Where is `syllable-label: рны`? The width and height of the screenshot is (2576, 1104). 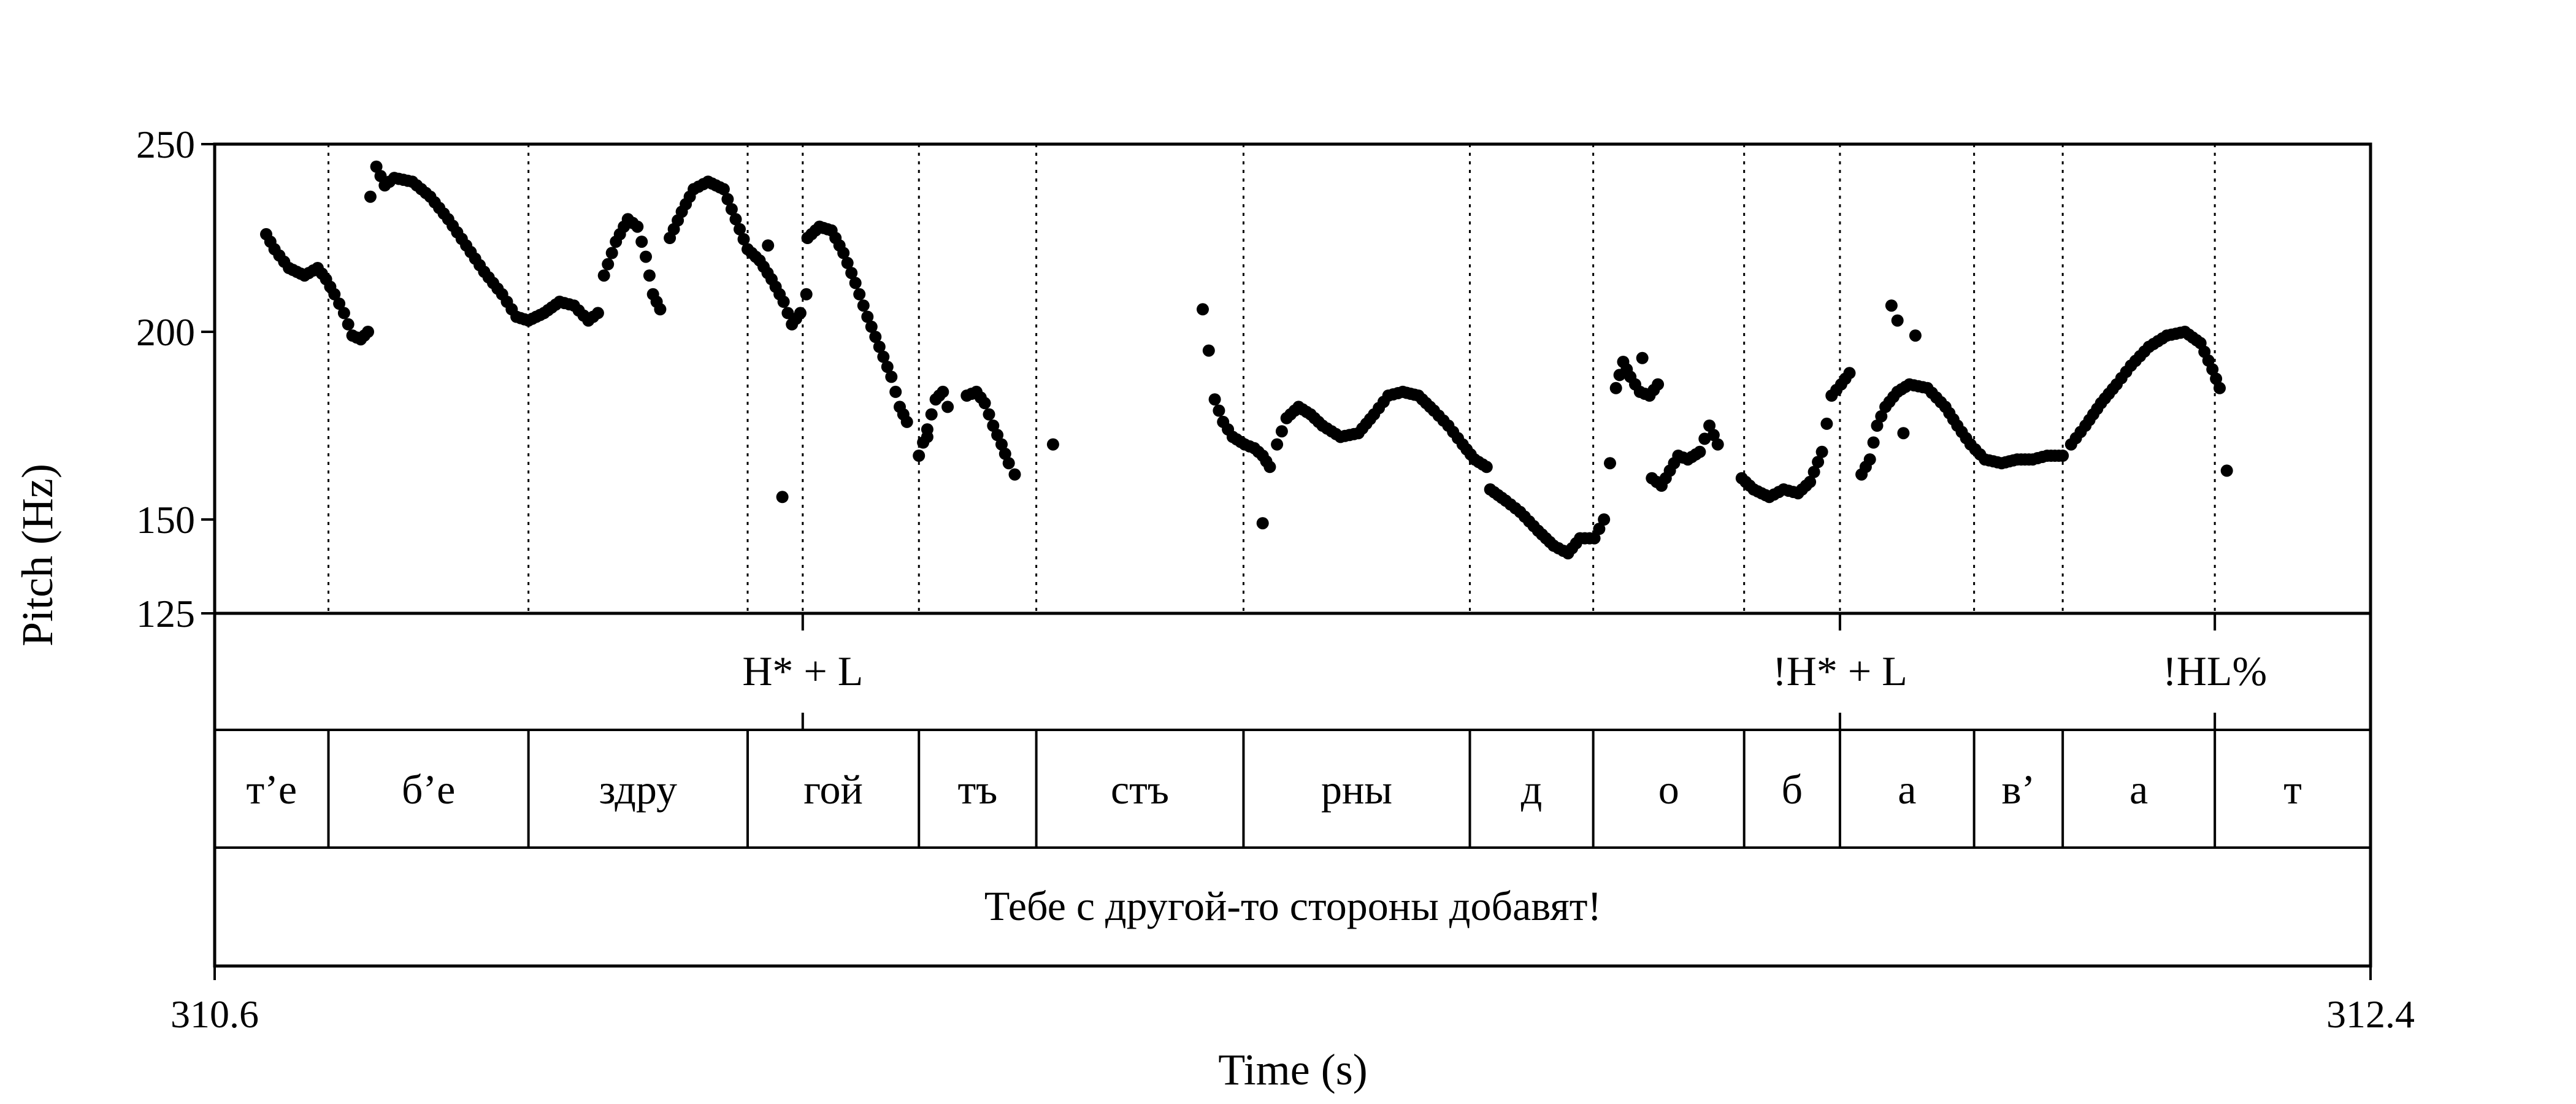 syllable-label: рны is located at coordinates (1356, 789).